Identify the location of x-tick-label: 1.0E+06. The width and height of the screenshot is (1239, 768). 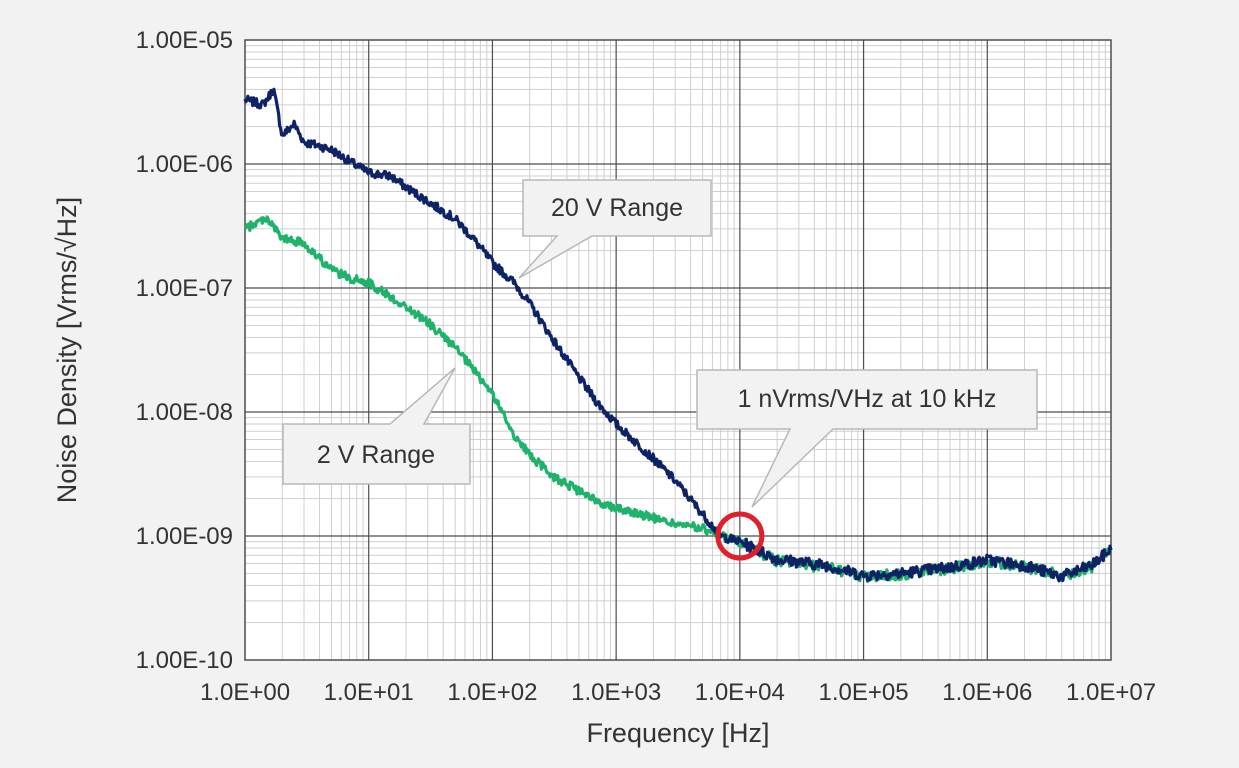
(987, 692).